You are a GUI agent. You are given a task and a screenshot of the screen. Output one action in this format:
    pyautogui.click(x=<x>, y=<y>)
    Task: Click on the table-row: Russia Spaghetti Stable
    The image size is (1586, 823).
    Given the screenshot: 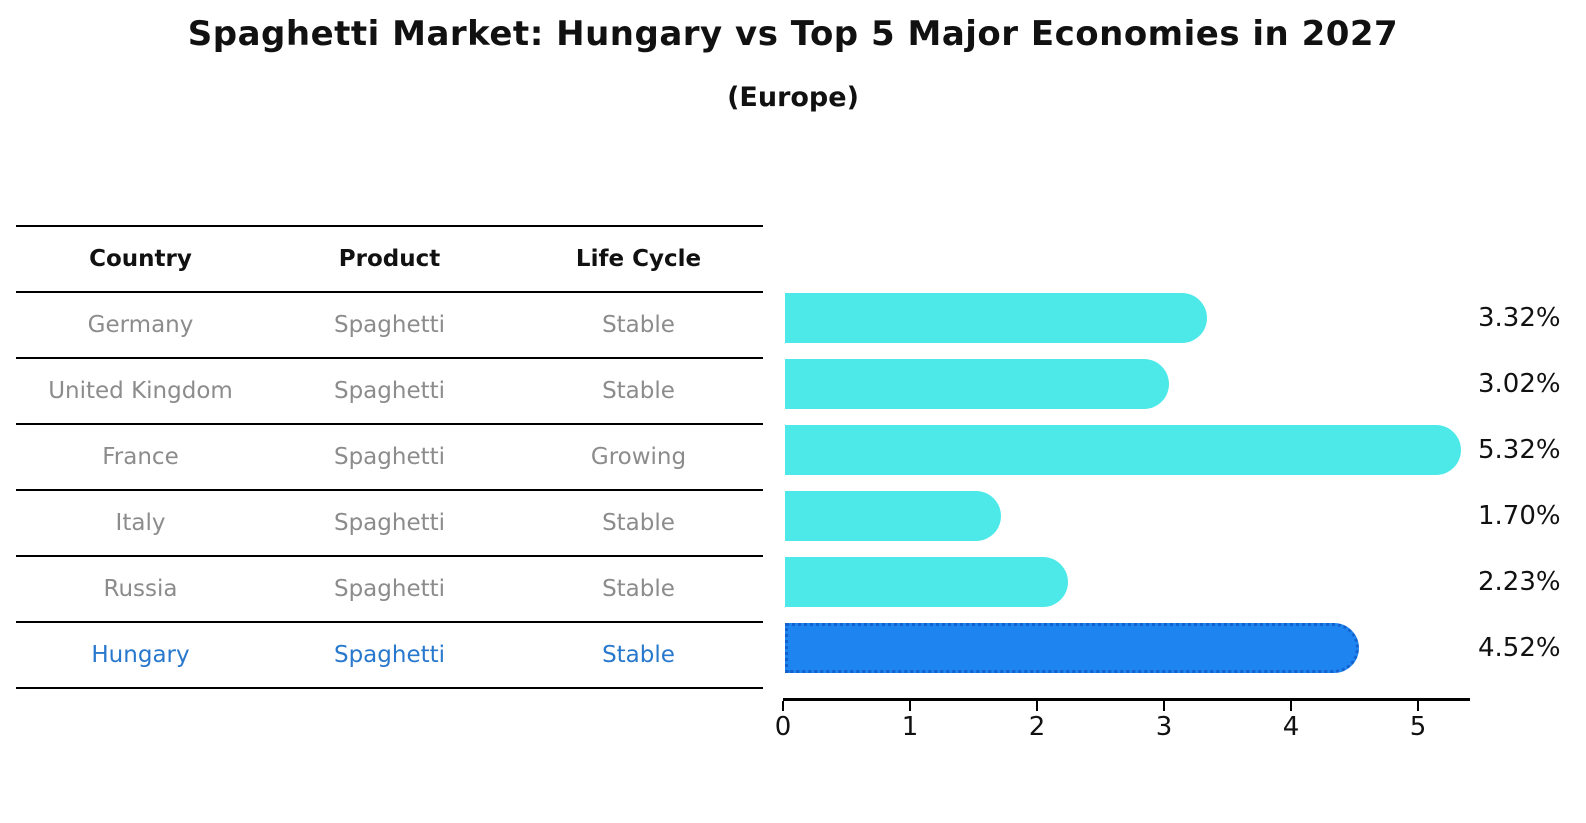 What is the action you would take?
    pyautogui.click(x=389, y=590)
    